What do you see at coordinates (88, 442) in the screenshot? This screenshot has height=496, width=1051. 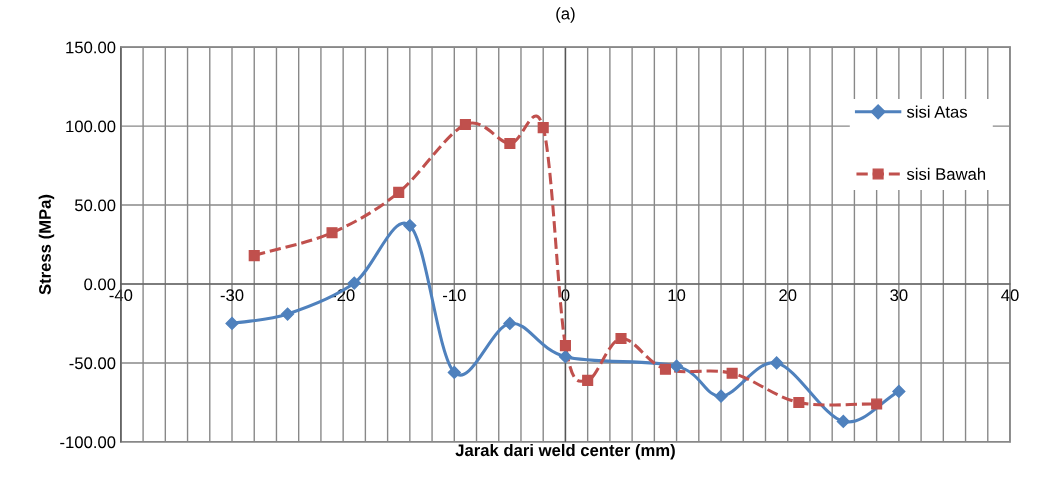 I see `y-tick-label: -100.00` at bounding box center [88, 442].